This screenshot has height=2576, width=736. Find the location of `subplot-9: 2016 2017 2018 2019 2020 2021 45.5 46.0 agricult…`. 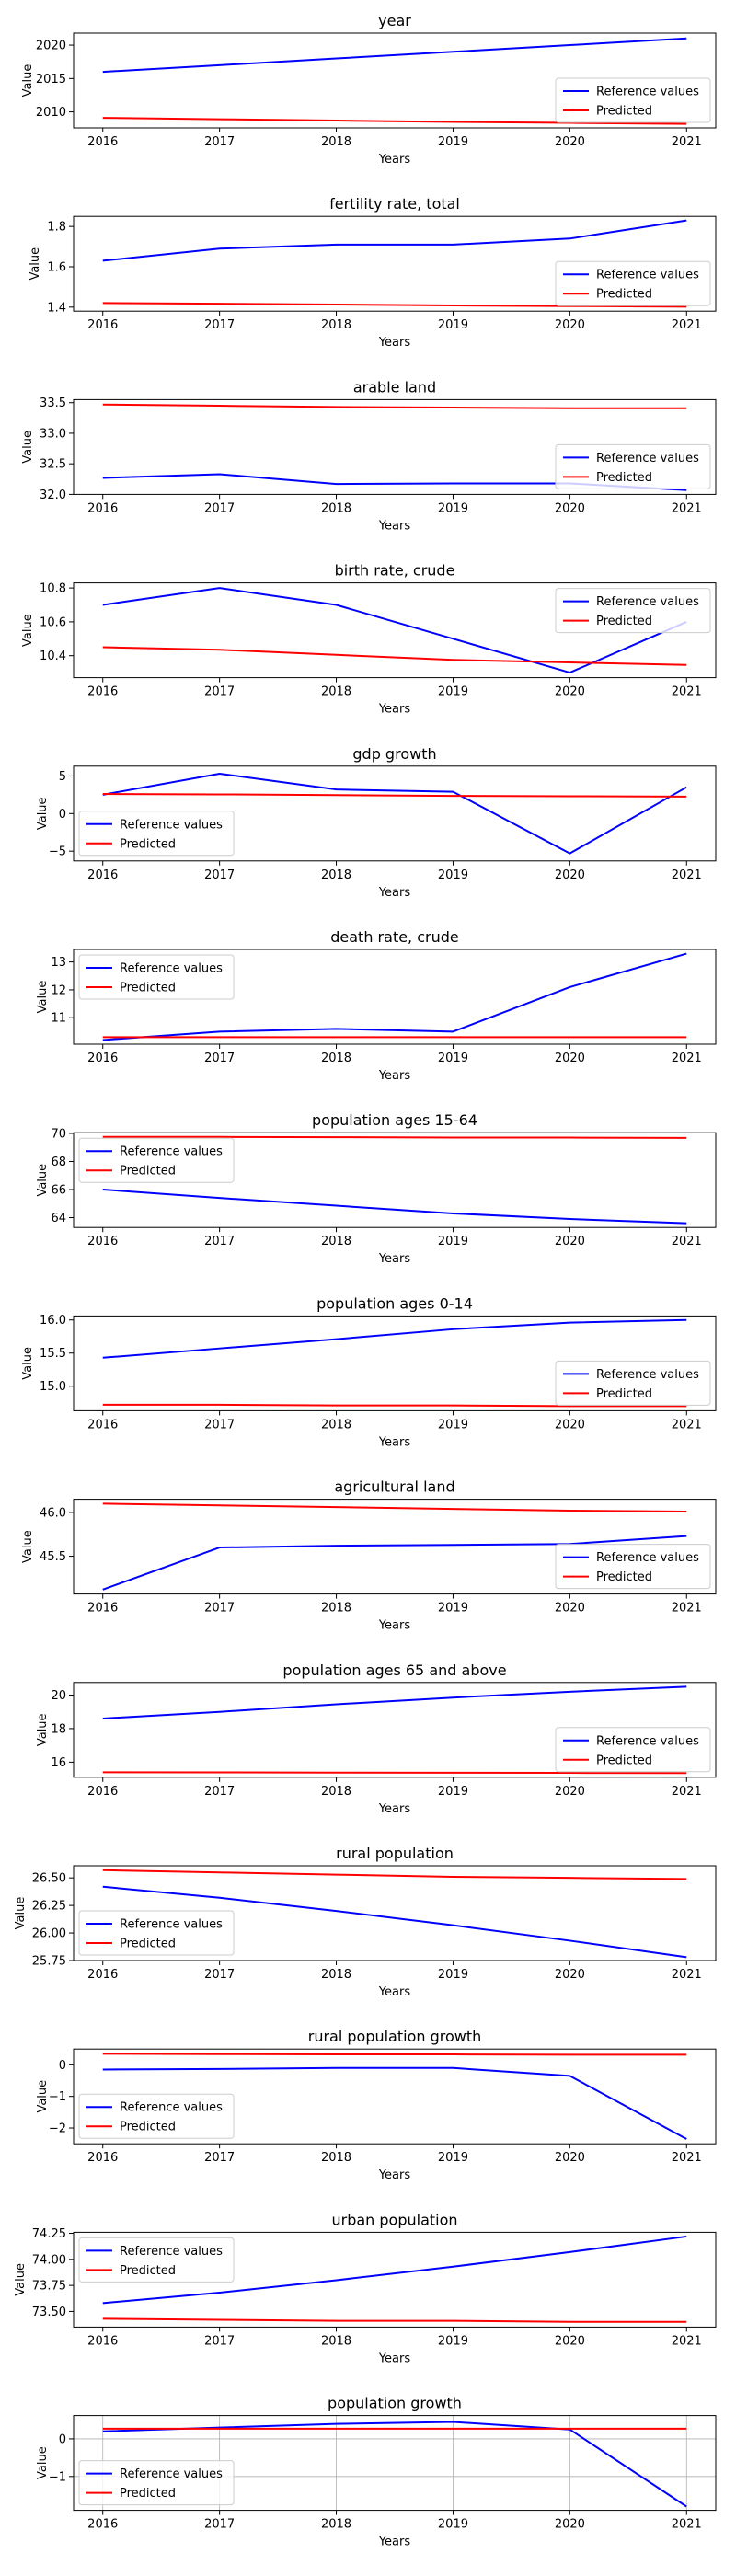

subplot-9: 2016 2017 2018 2019 2020 2021 45.5 46.0 agricult… is located at coordinates (369, 1555).